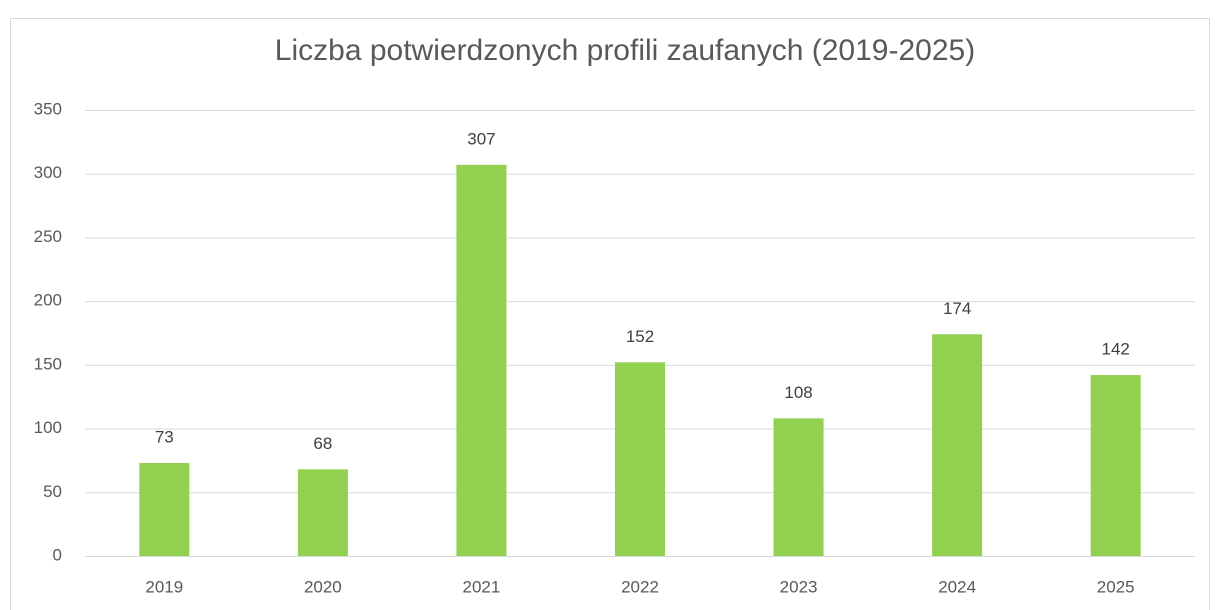 This screenshot has height=610, width=1215. I want to click on data-label: 174, so click(957, 308).